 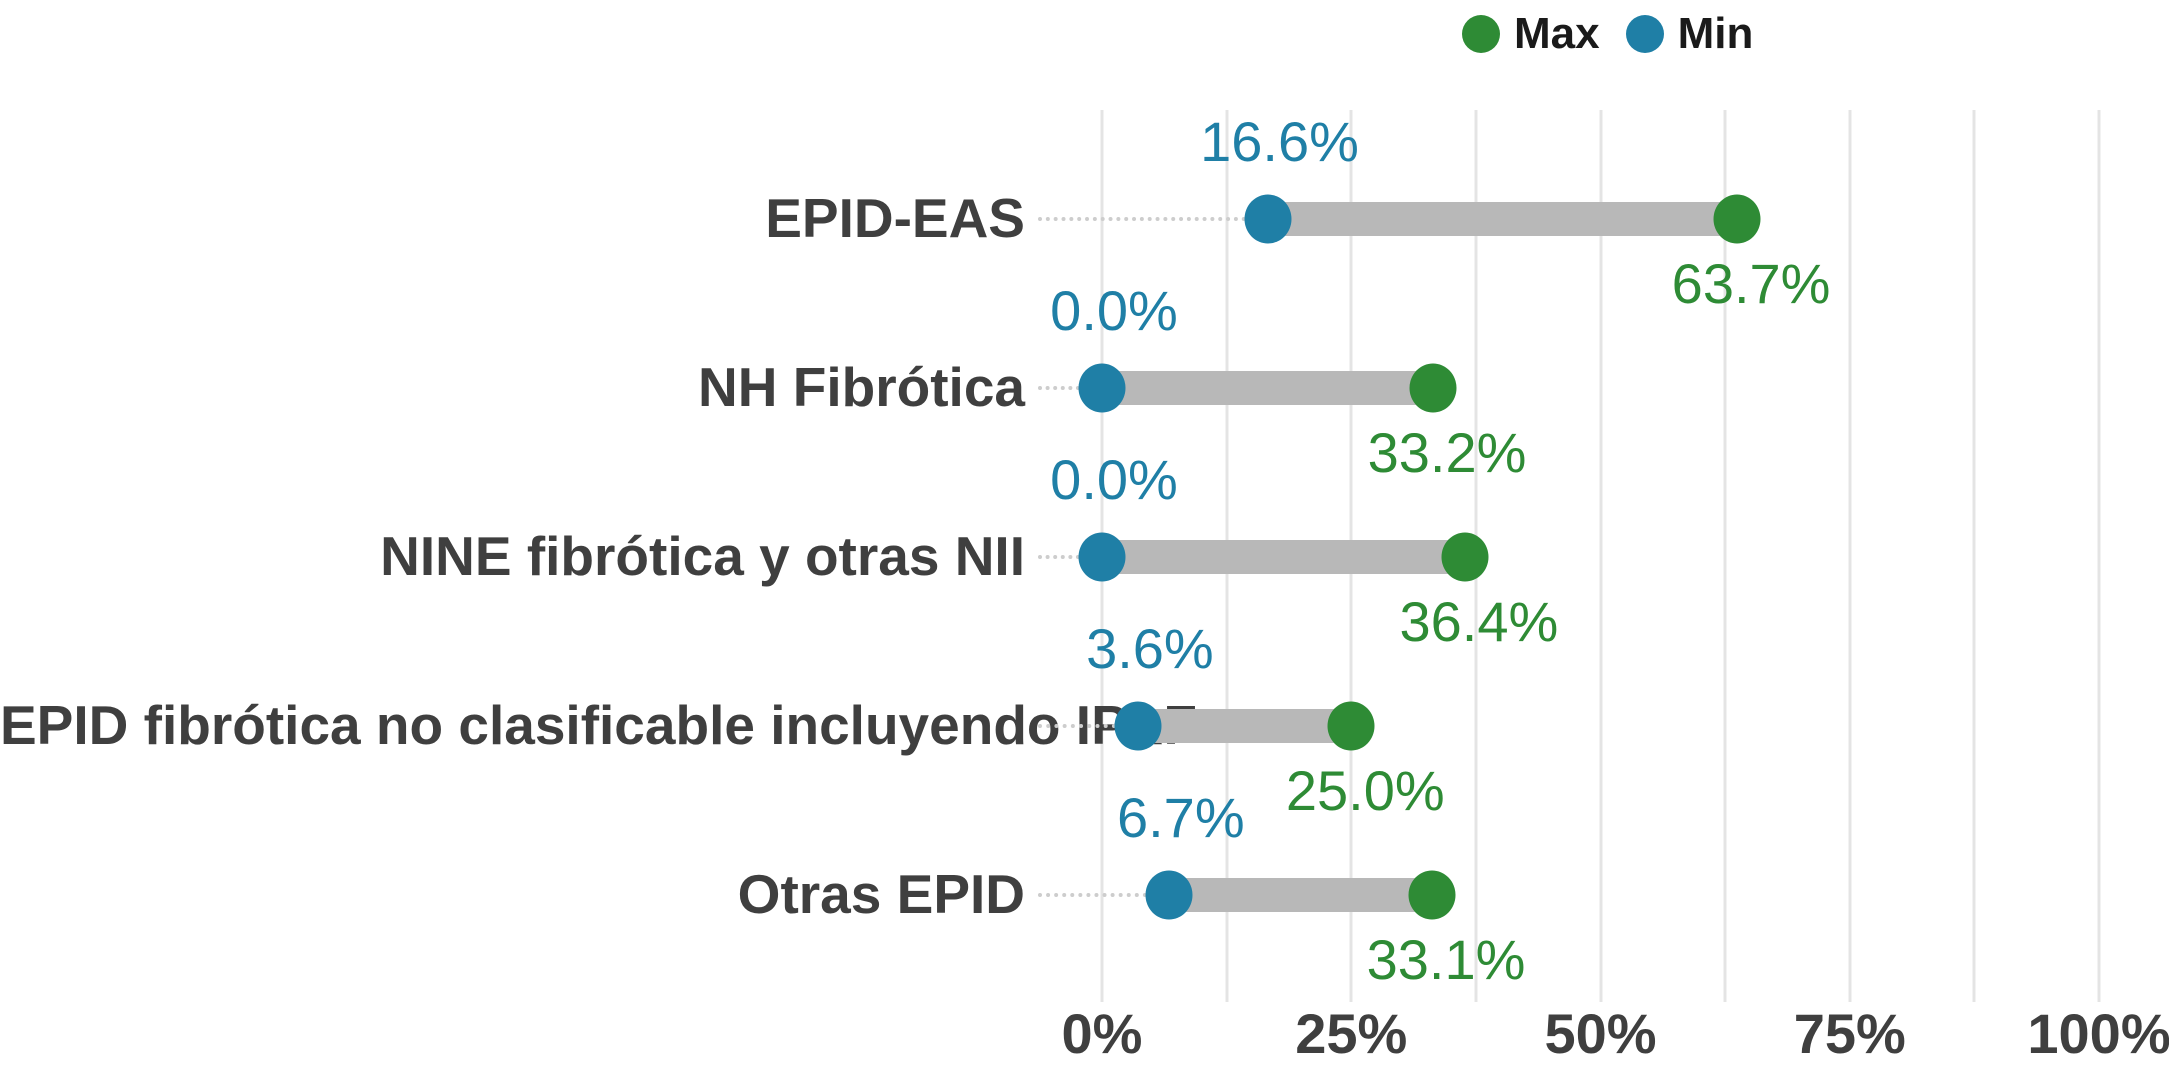 I want to click on legend-item-max: Max, so click(x=1531, y=34).